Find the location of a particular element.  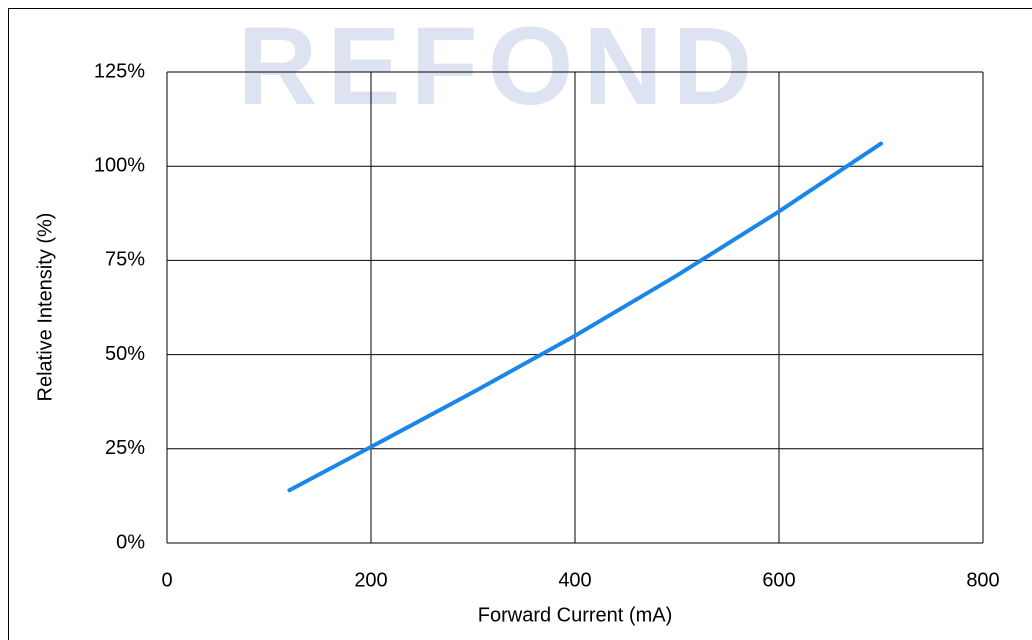

y-tick-label: 0% is located at coordinates (130, 542).